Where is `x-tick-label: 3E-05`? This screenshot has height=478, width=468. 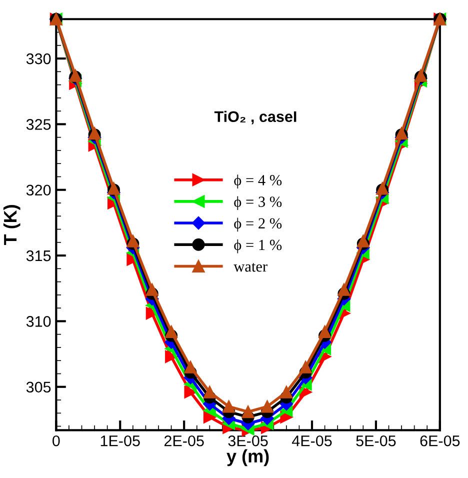
x-tick-label: 3E-05 is located at coordinates (248, 440).